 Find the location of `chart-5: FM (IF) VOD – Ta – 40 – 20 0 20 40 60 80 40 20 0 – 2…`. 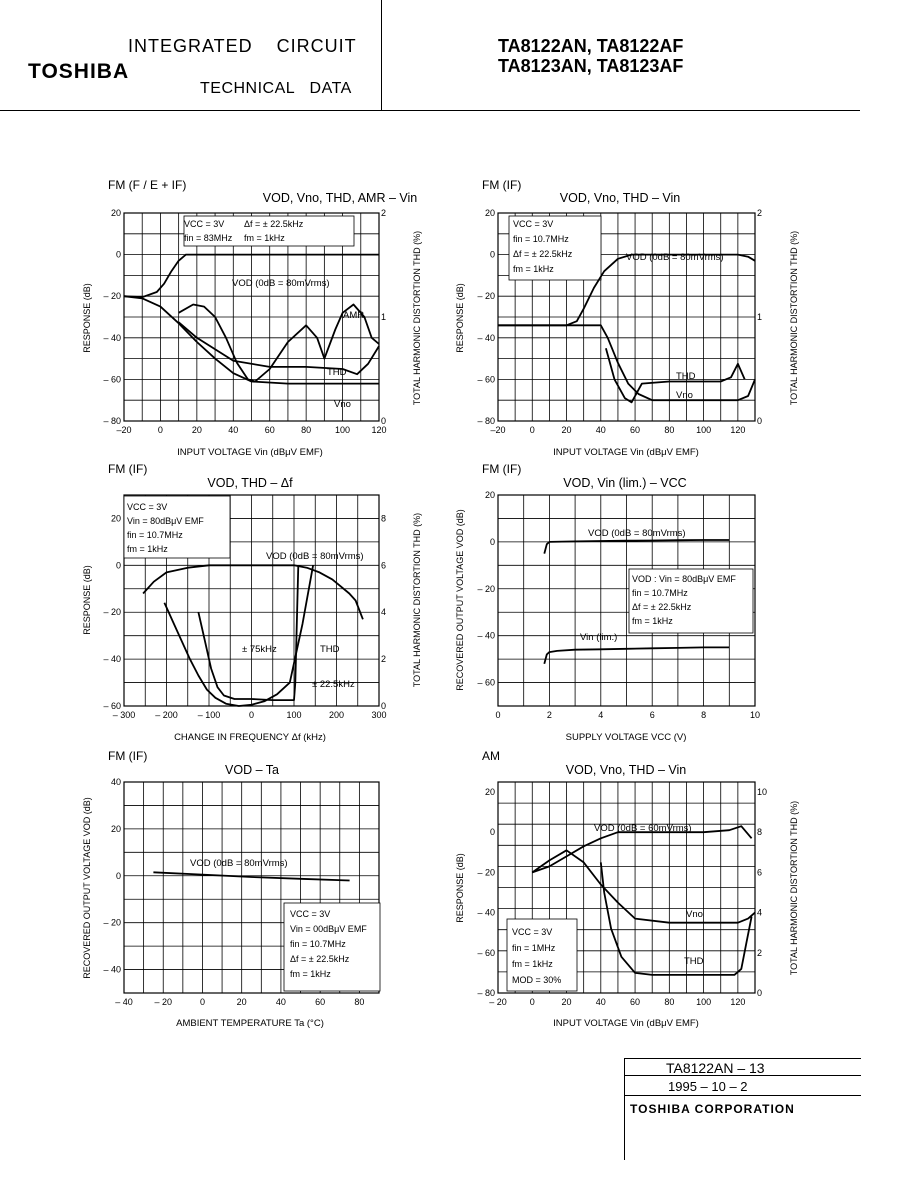

chart-5: FM (IF) VOD – Ta – 40 – 20 0 20 40 60 80 40 20 0 – 2… is located at coordinates (231, 889).